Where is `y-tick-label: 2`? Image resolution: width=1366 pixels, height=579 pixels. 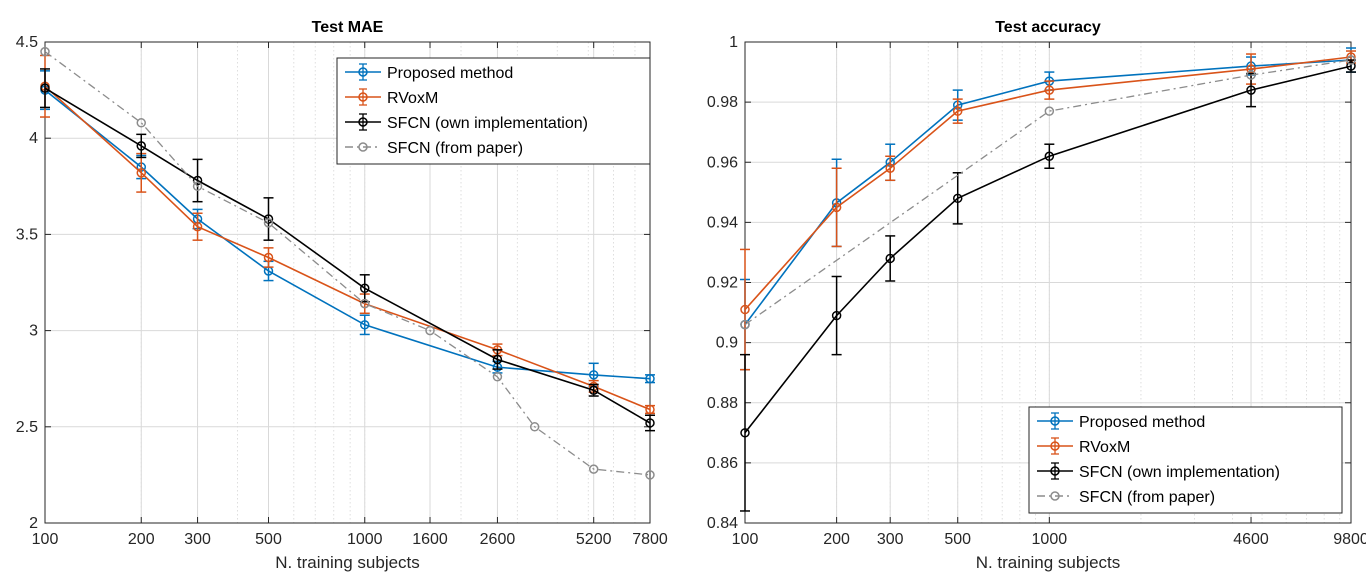
y-tick-label: 2 is located at coordinates (33, 523).